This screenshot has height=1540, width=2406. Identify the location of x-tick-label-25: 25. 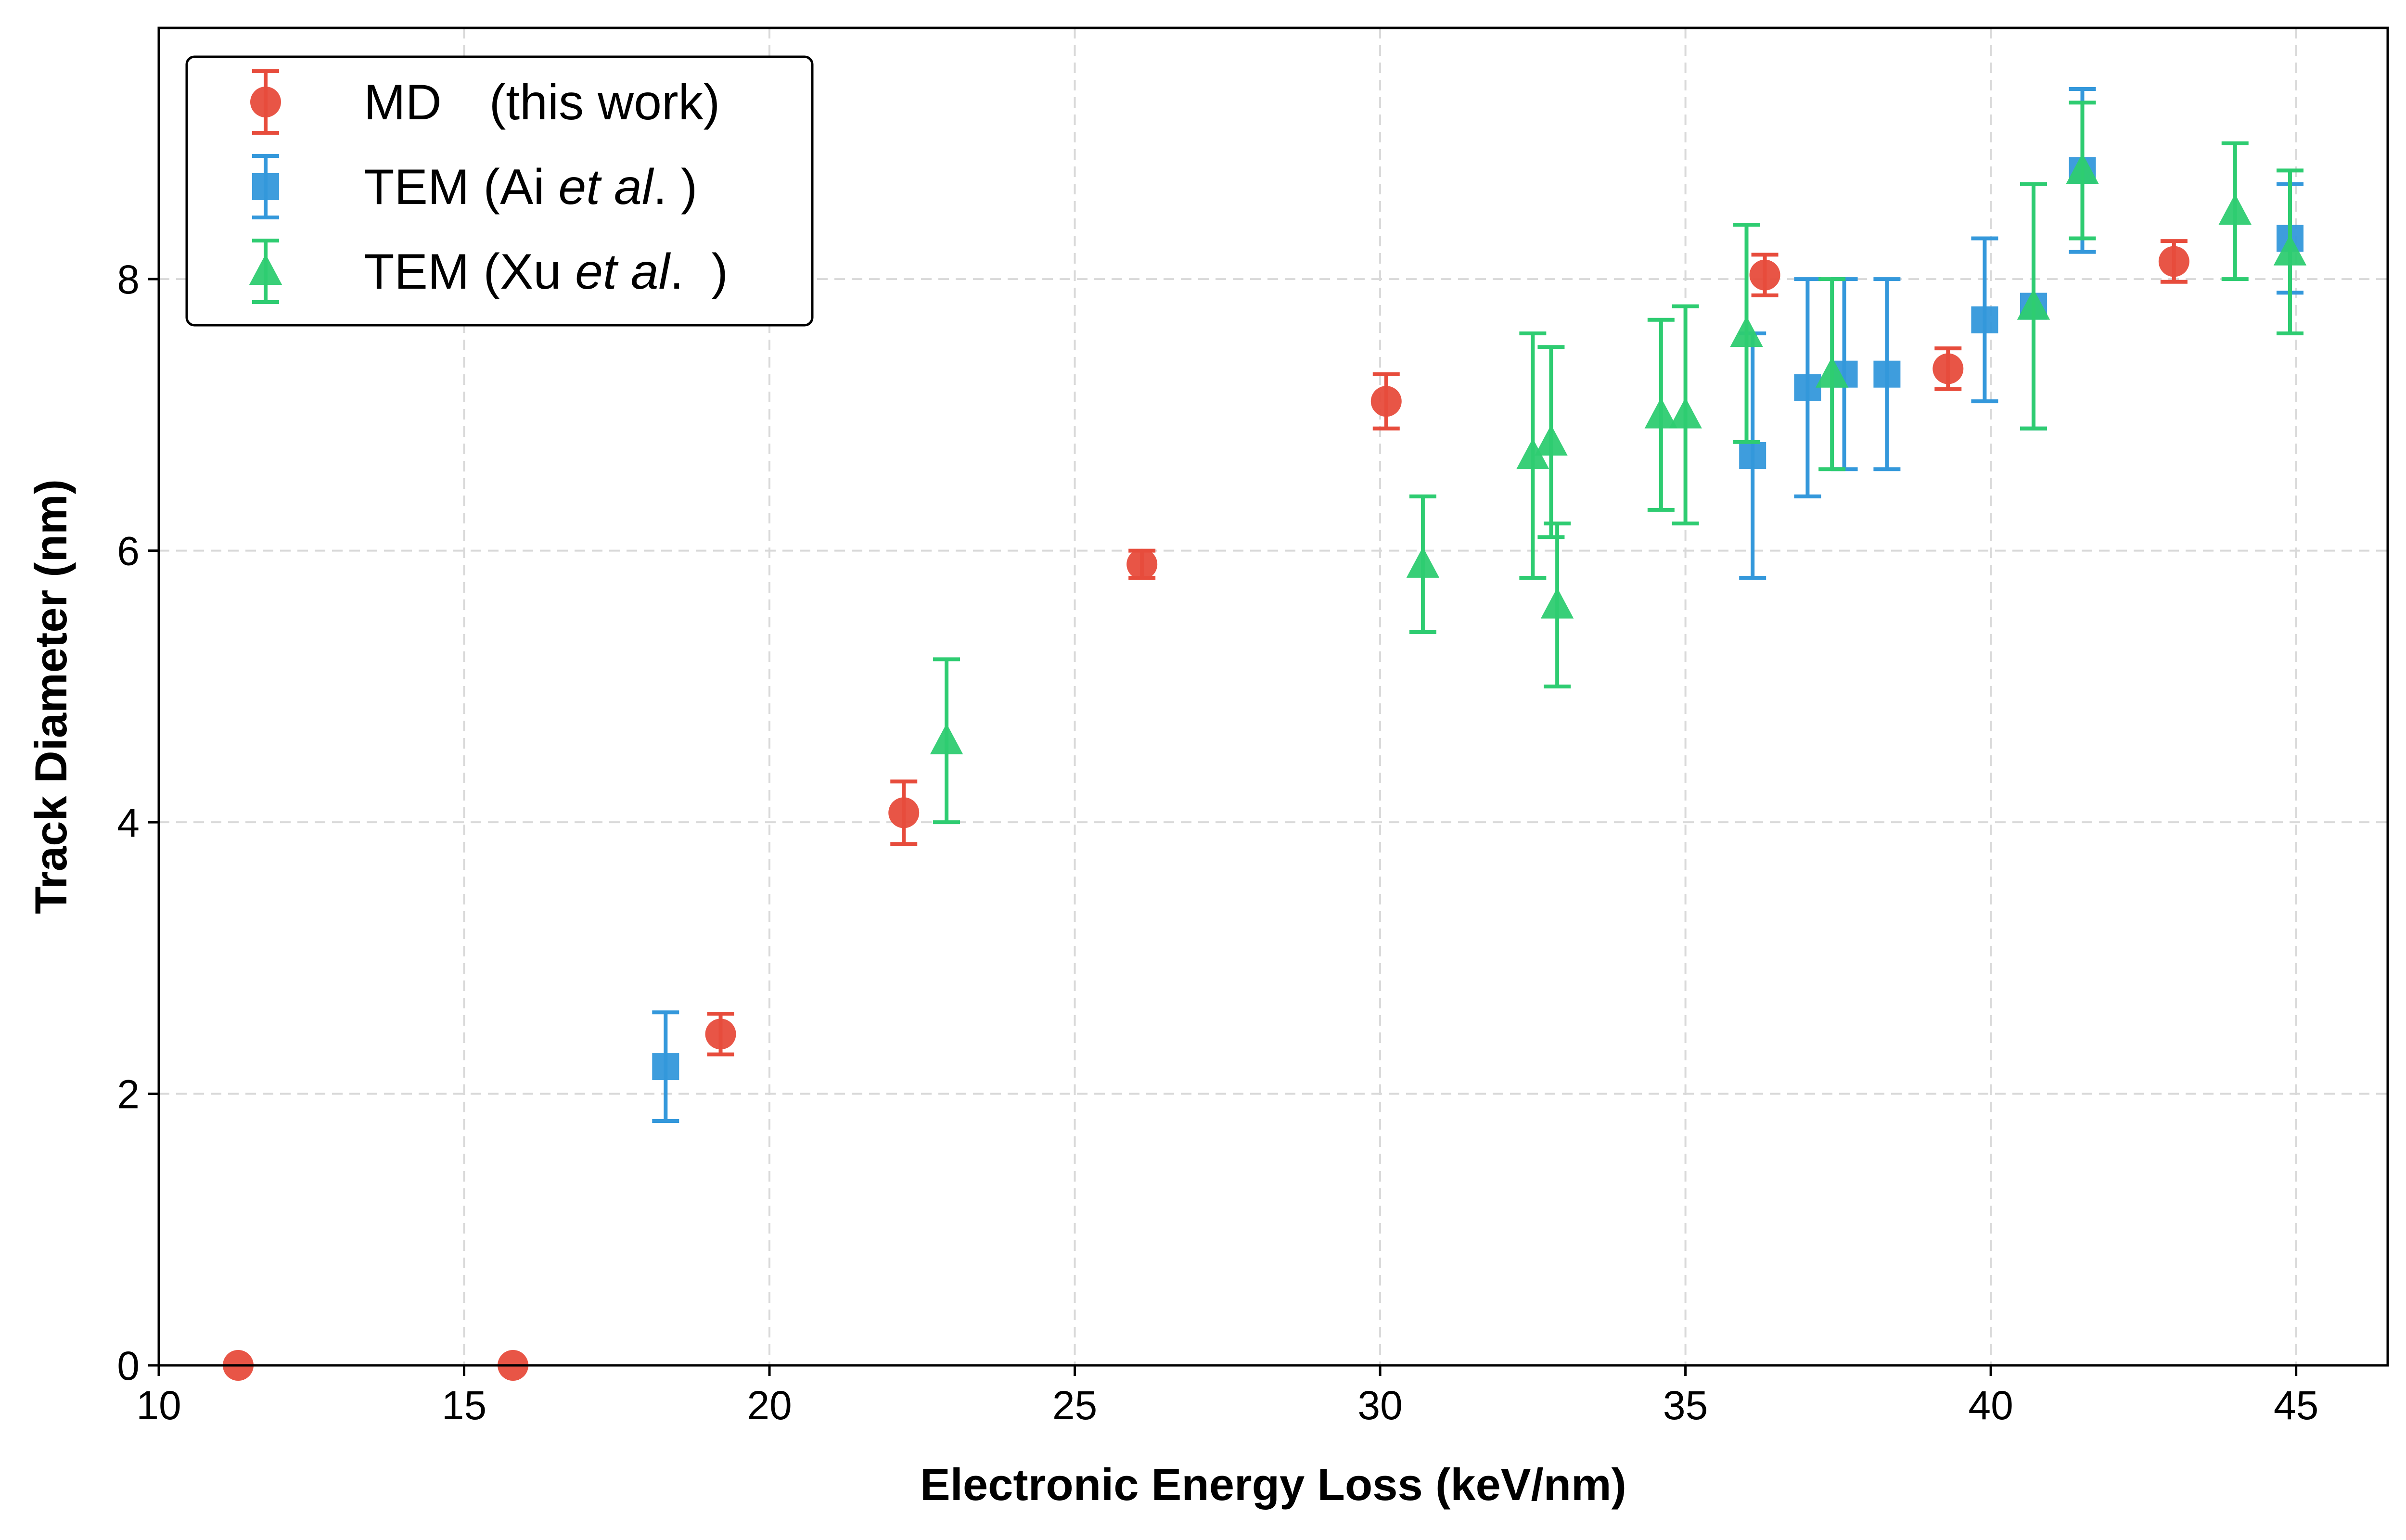
(1074, 1405).